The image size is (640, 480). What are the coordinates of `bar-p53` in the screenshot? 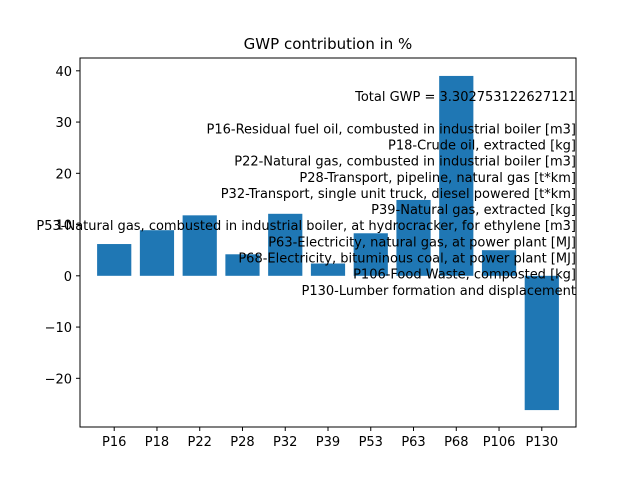 It's located at (370, 254).